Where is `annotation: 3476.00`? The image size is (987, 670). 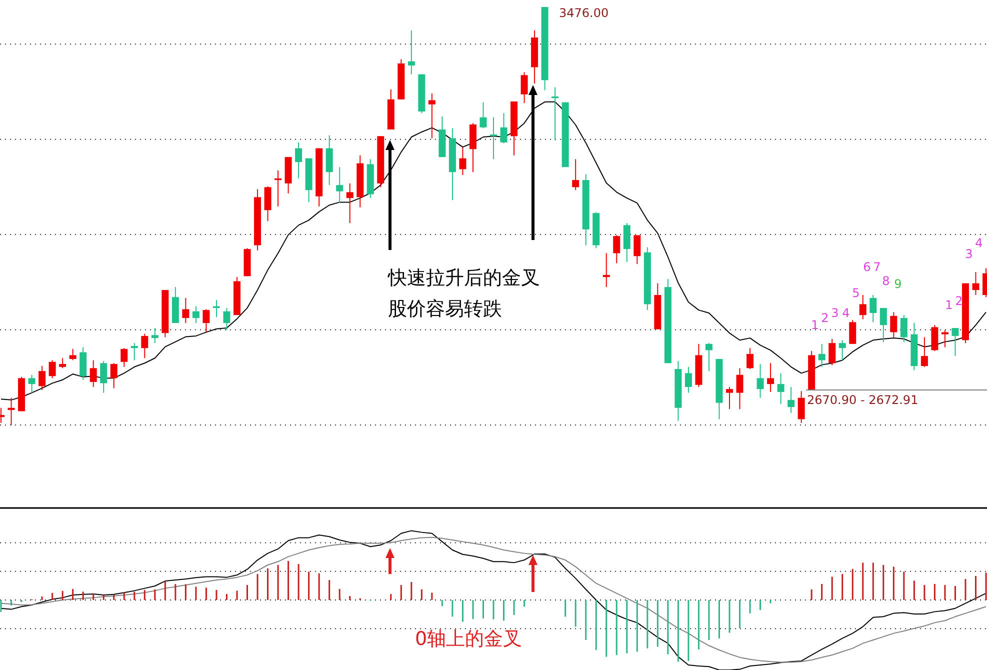
annotation: 3476.00 is located at coordinates (584, 13).